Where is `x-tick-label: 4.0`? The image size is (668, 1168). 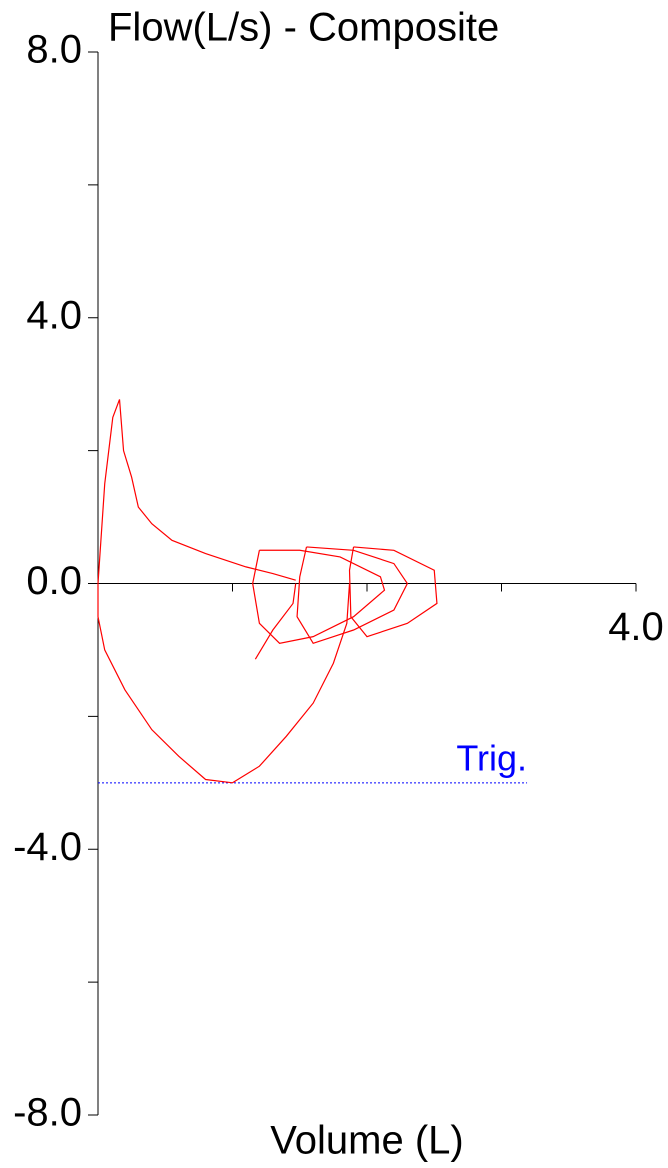
x-tick-label: 4.0 is located at coordinates (636, 627).